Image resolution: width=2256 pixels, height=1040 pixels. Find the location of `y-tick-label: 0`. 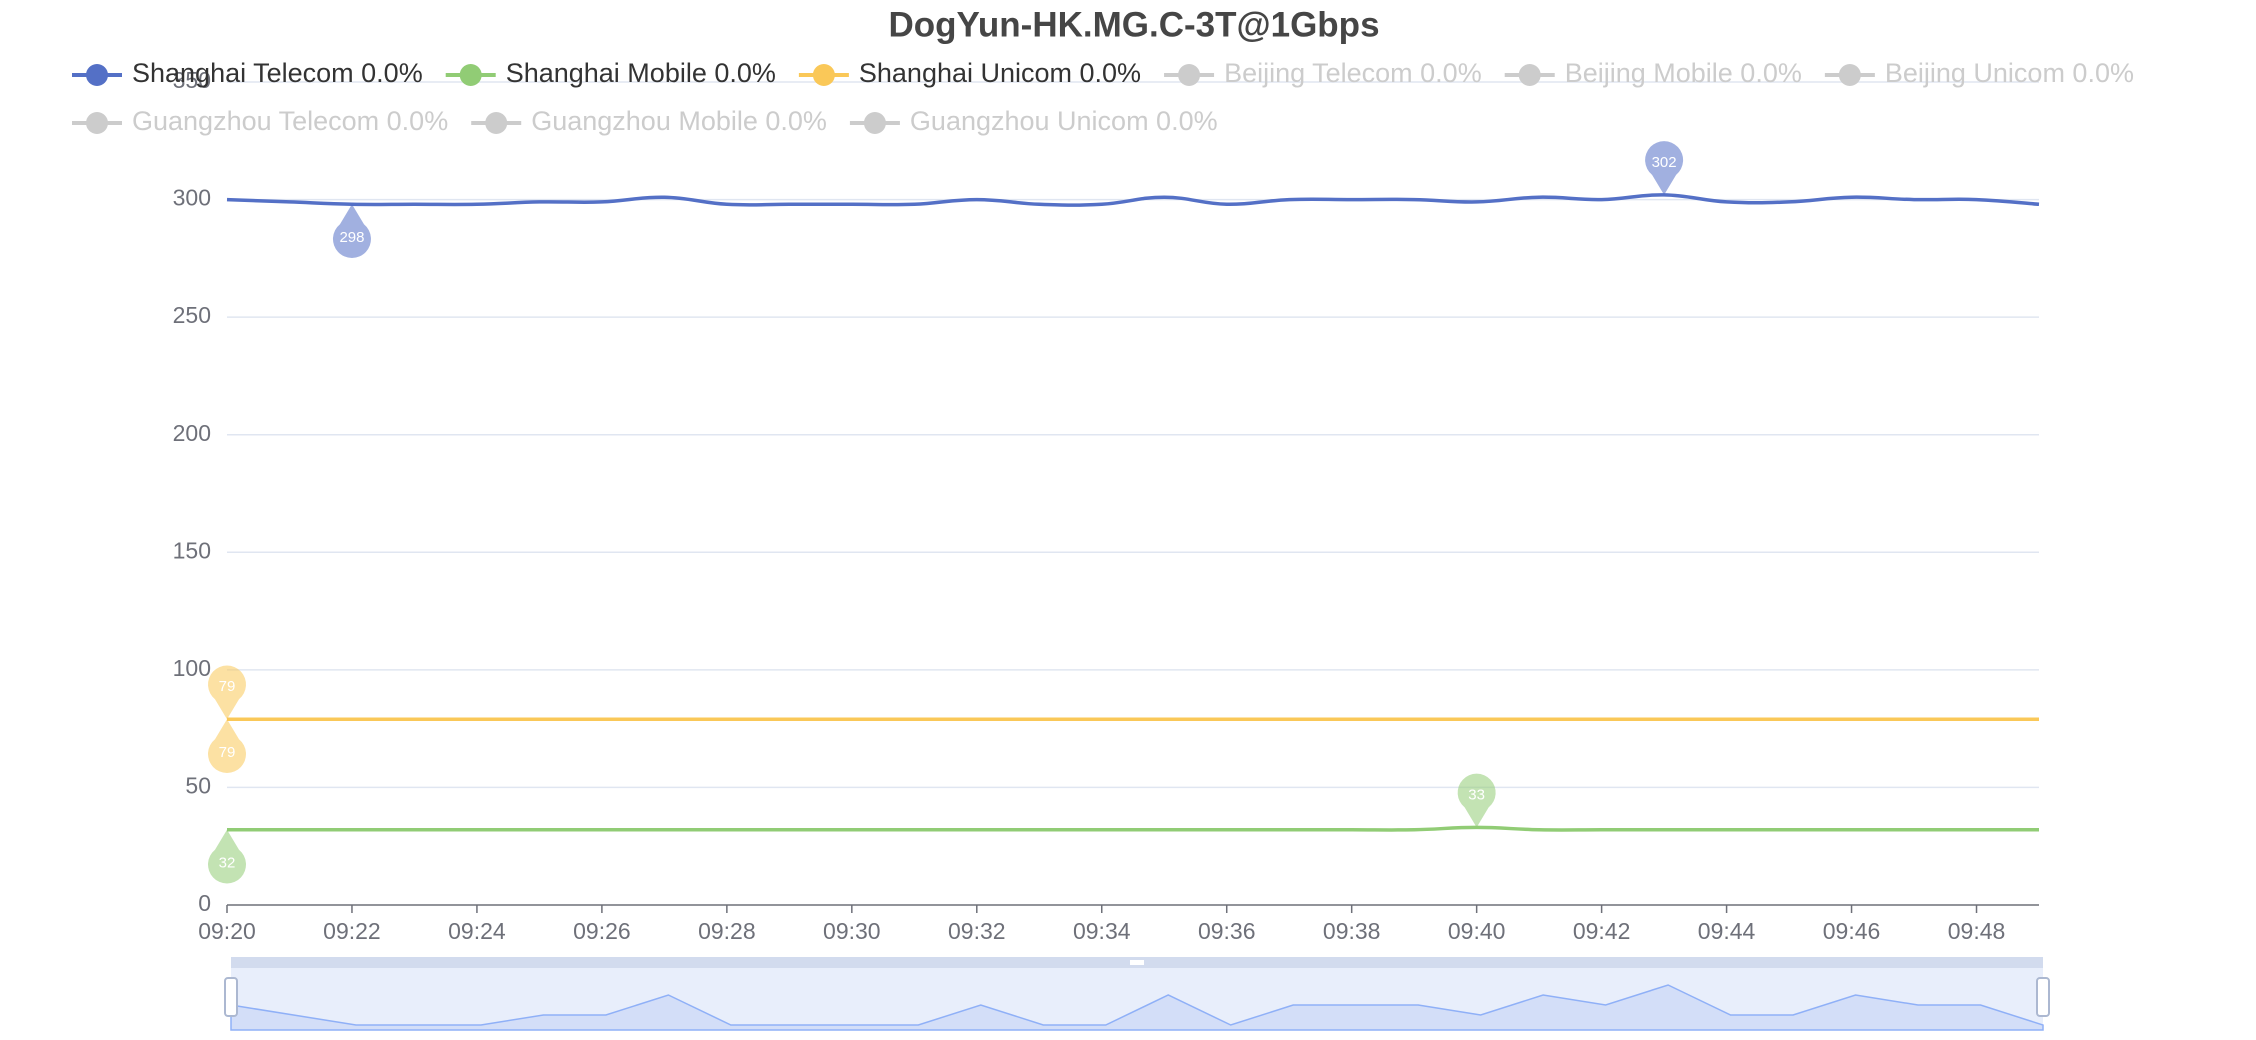

y-tick-label: 0 is located at coordinates (204, 903).